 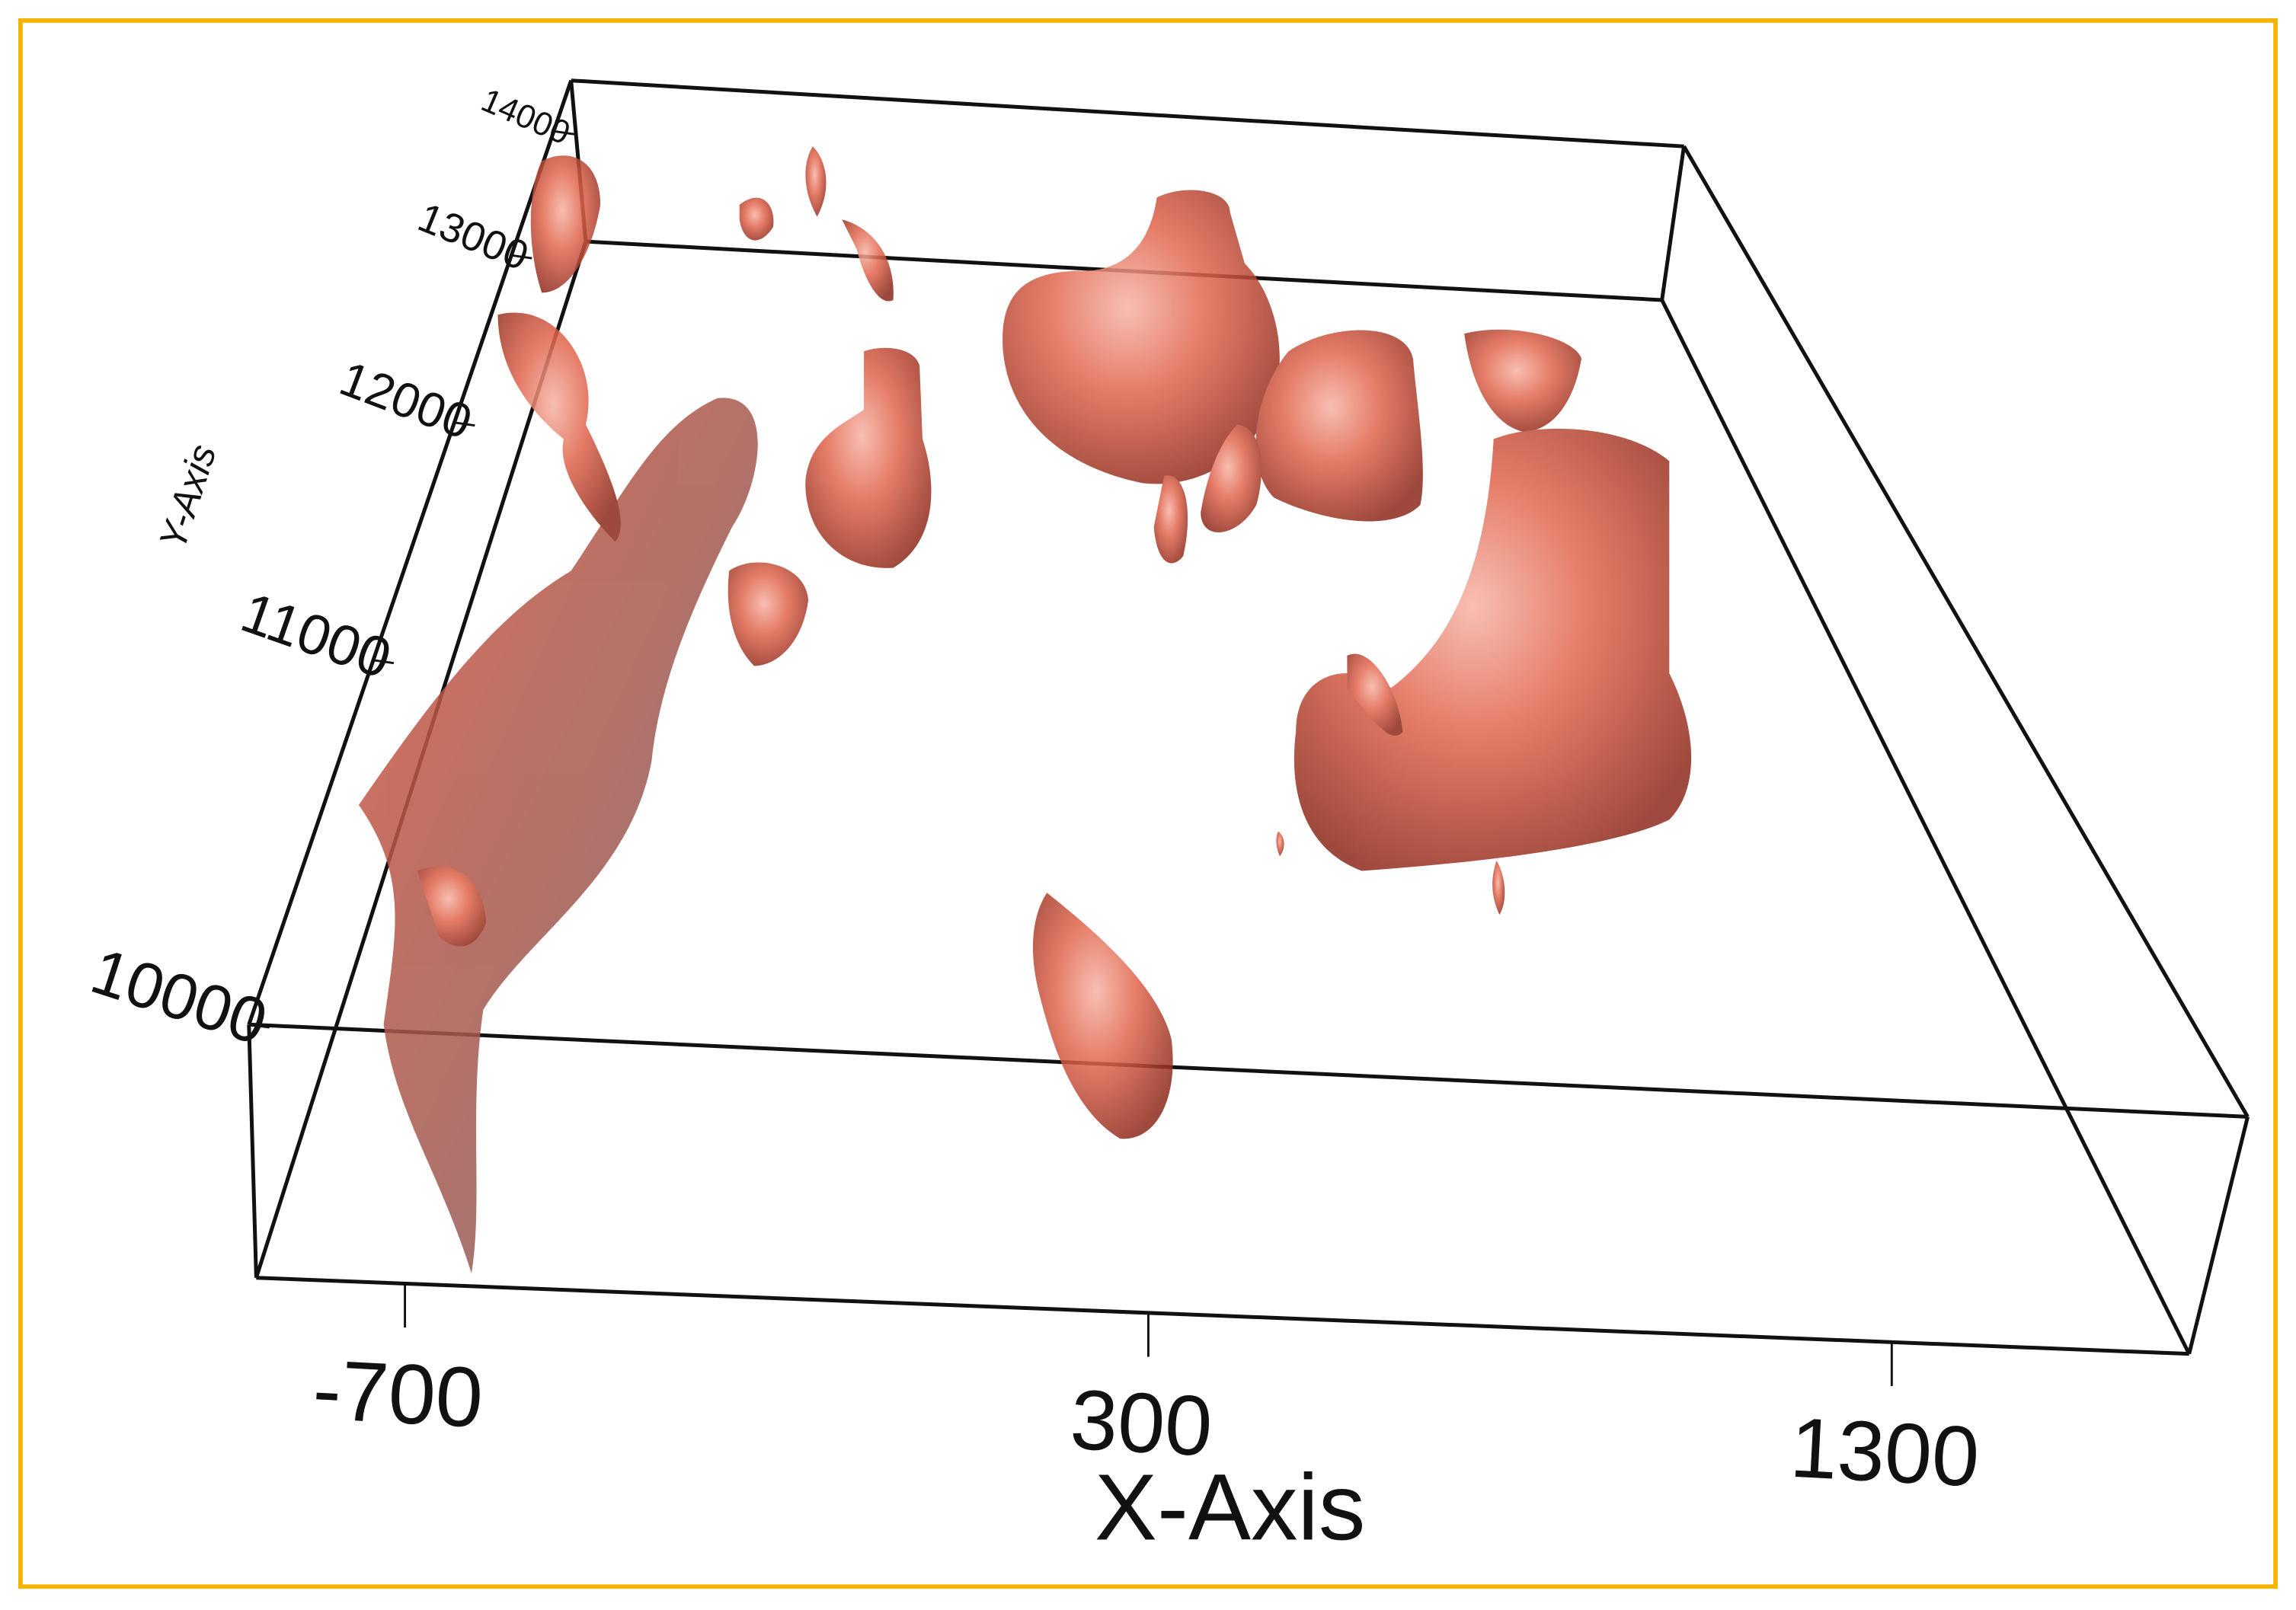 What do you see at coordinates (188, 496) in the screenshot?
I see `y-axis-title: Y-Axis` at bounding box center [188, 496].